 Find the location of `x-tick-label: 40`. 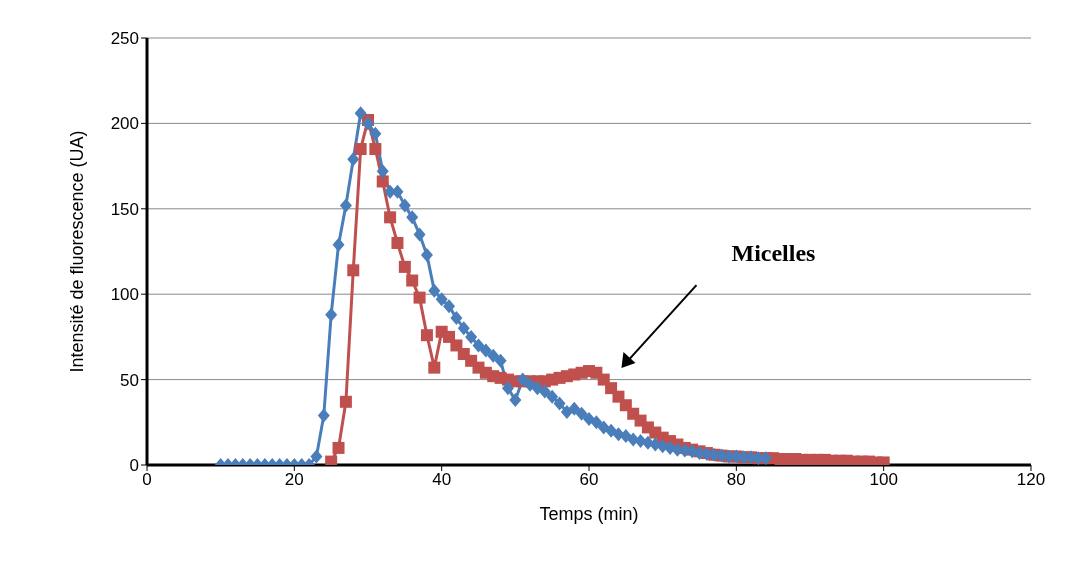

x-tick-label: 40 is located at coordinates (442, 480).